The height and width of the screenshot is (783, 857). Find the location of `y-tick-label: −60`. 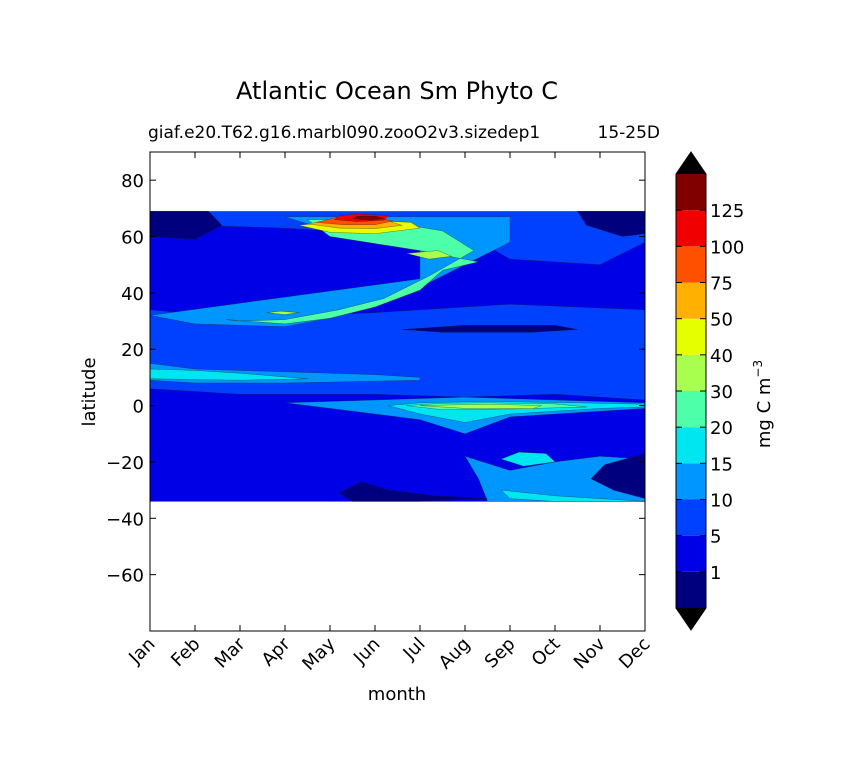

y-tick-label: −60 is located at coordinates (125, 576).